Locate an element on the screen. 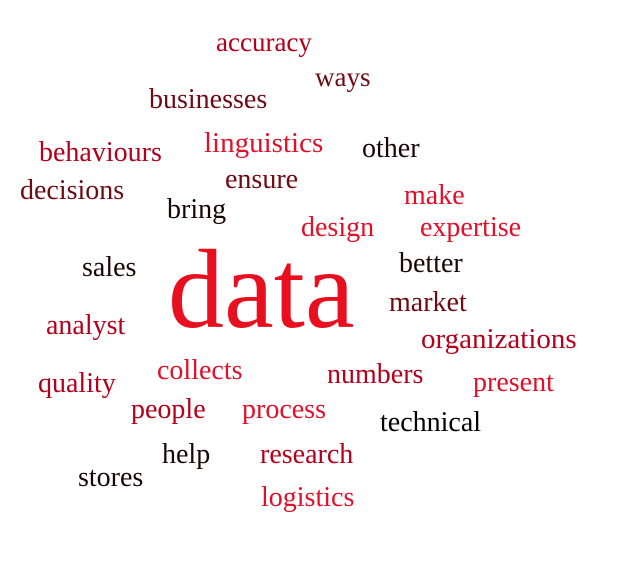 This screenshot has width=618, height=574. word-behaviours: behaviours is located at coordinates (100, 152).